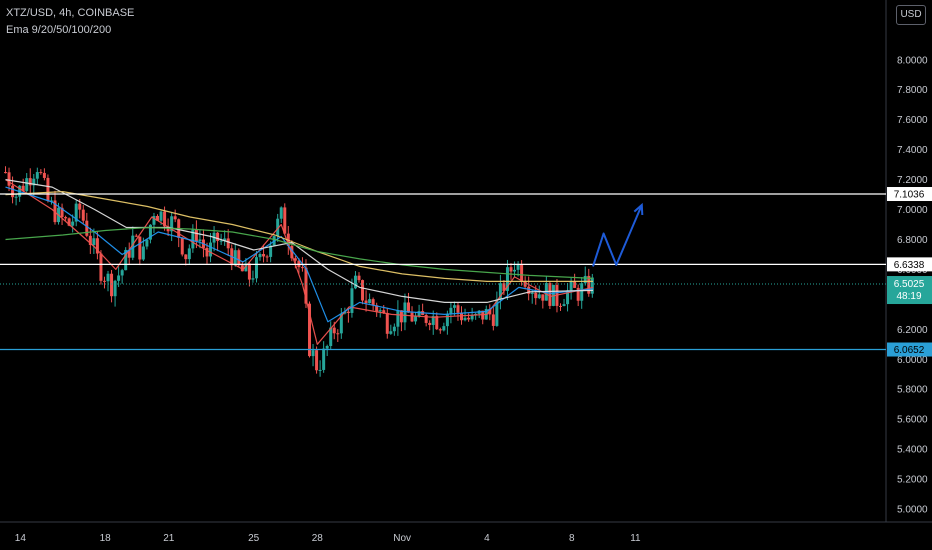 The image size is (932, 550). I want to click on x-tick-label: 25, so click(254, 538).